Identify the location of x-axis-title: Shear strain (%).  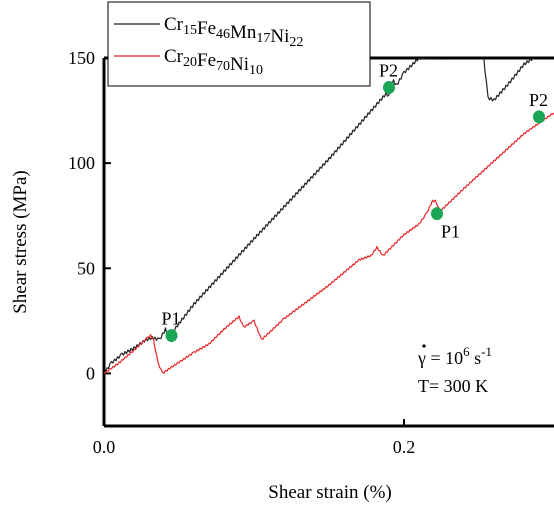
(329, 492).